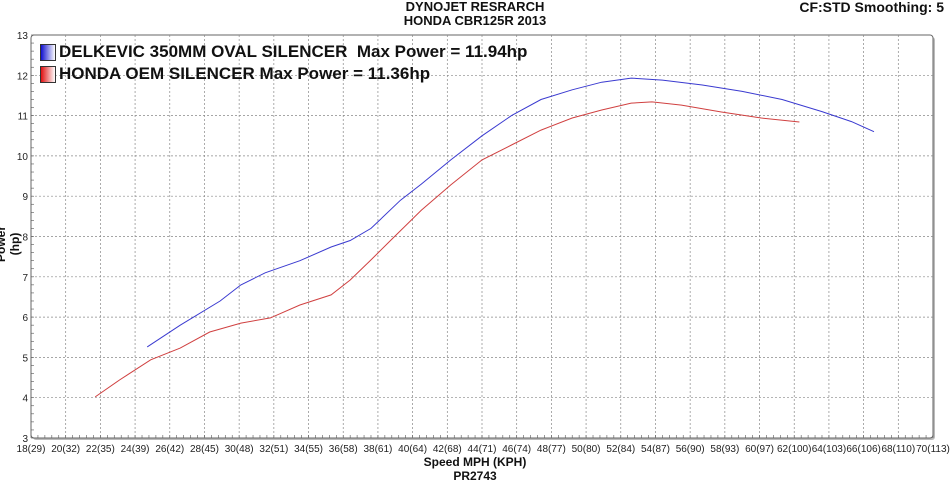 The image size is (950, 483). I want to click on x-tick-label: 22(35), so click(100, 449).